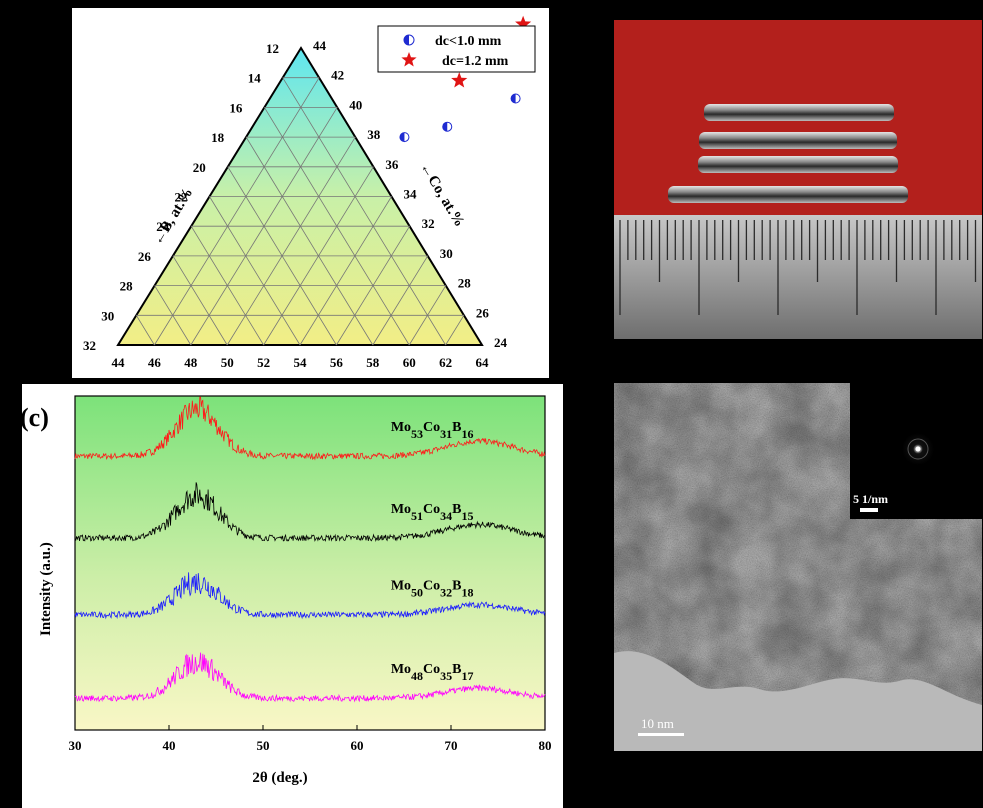  I want to click on legend-label-small: dc<1.0 mm, so click(468, 41).